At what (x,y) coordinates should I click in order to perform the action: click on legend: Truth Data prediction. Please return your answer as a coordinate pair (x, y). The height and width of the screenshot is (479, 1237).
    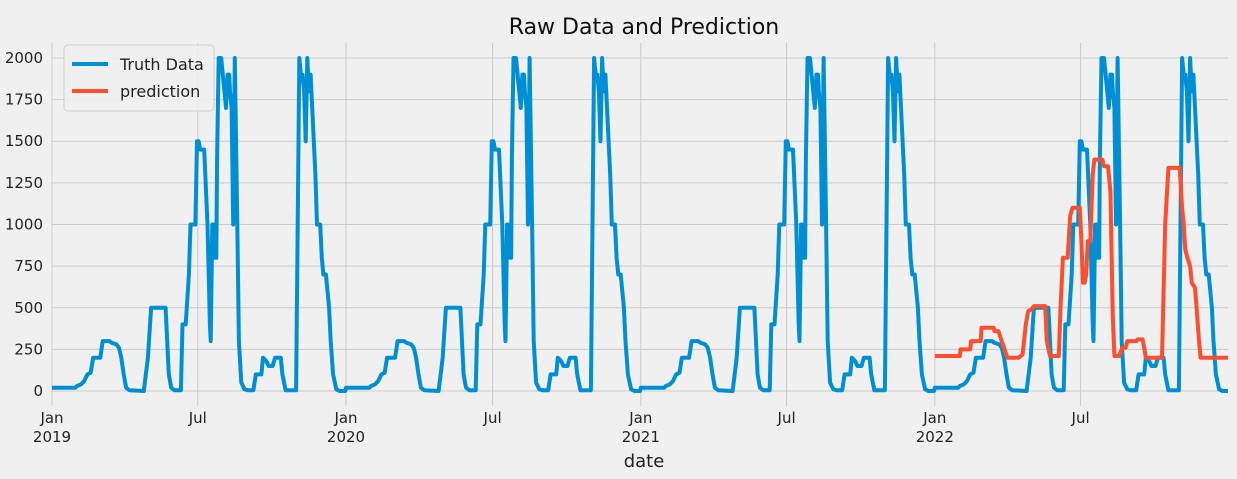
    Looking at the image, I should click on (139, 78).